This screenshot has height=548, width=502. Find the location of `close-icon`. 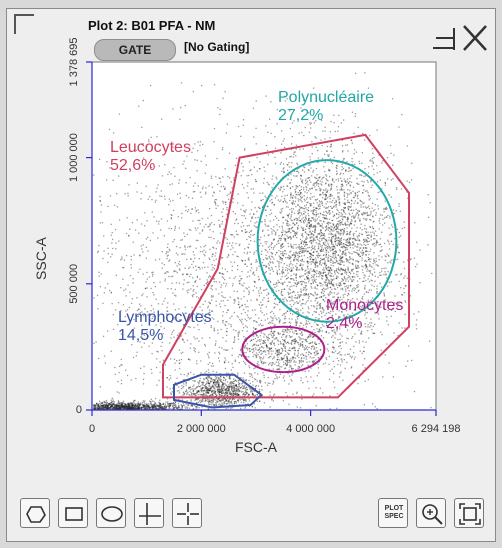

close-icon is located at coordinates (475, 38).